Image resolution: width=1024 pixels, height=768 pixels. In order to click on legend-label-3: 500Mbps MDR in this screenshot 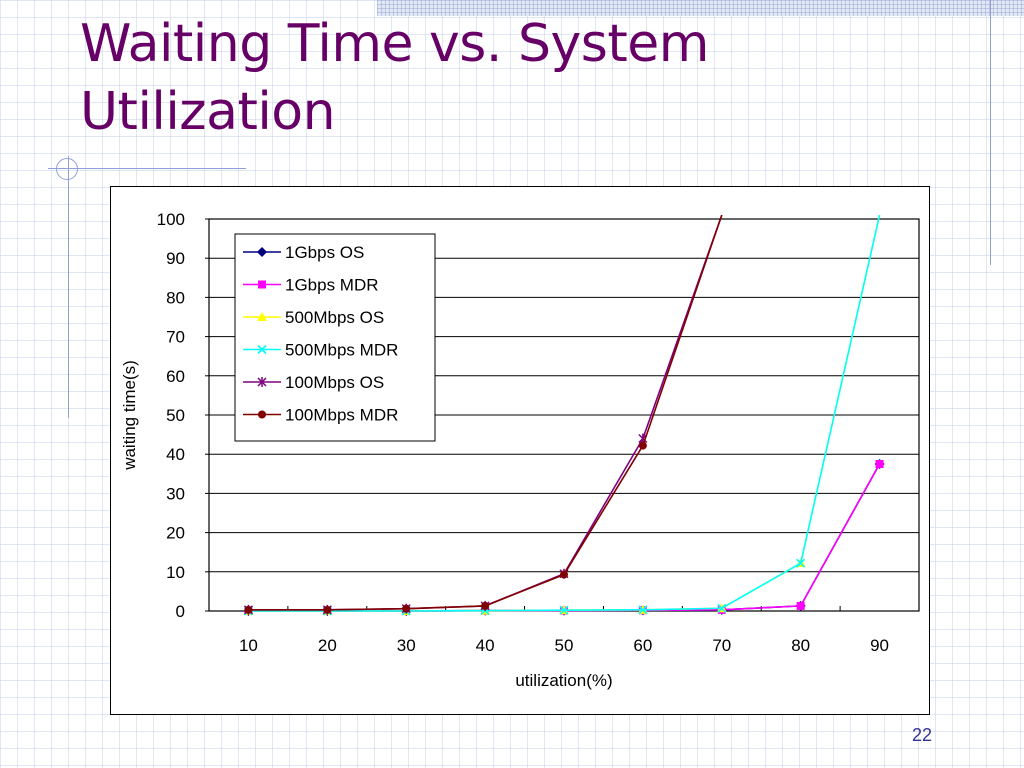, I will do `click(341, 350)`.